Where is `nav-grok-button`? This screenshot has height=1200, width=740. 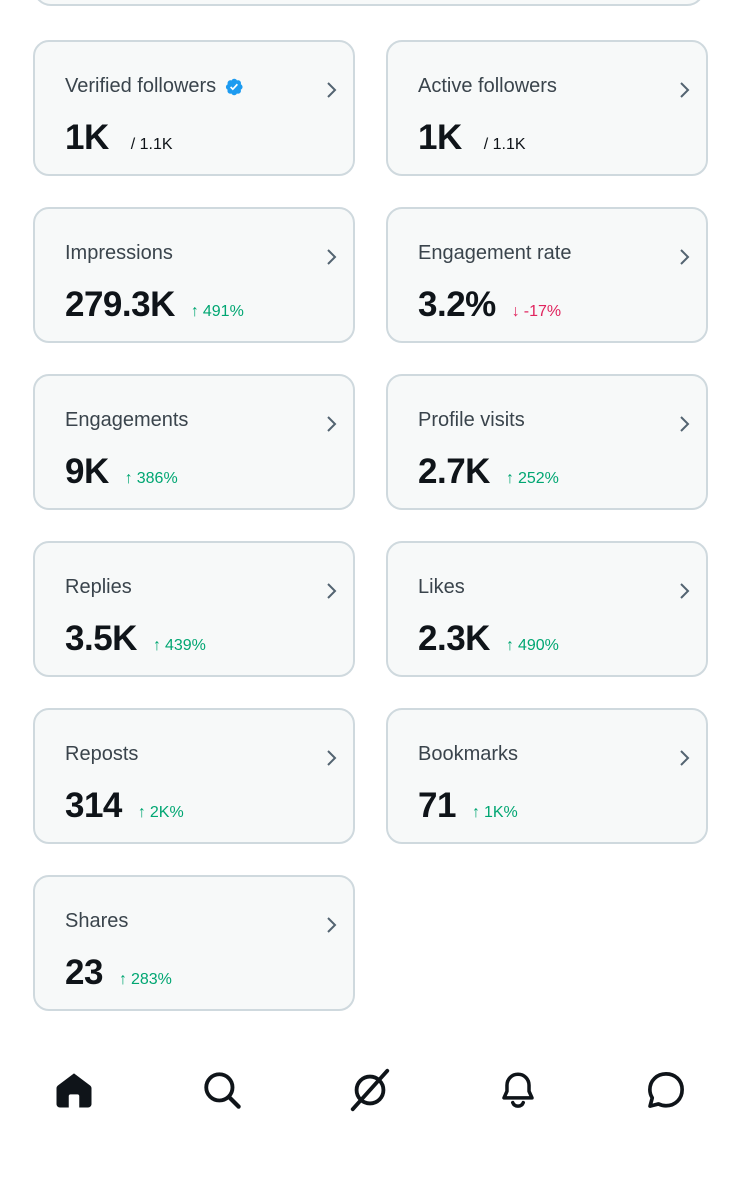
nav-grok-button is located at coordinates (370, 1090).